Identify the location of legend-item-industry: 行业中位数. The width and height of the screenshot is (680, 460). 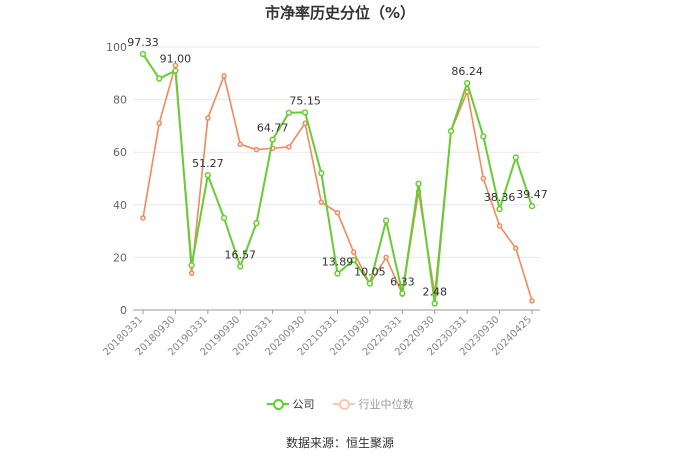
(373, 404).